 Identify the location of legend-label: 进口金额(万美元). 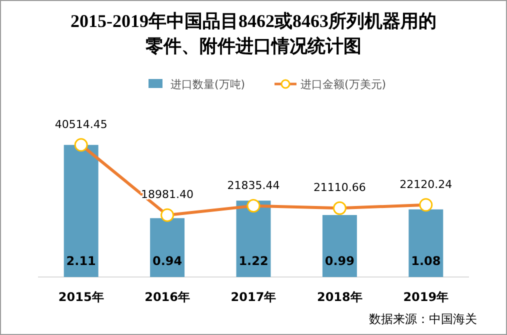
(343, 84).